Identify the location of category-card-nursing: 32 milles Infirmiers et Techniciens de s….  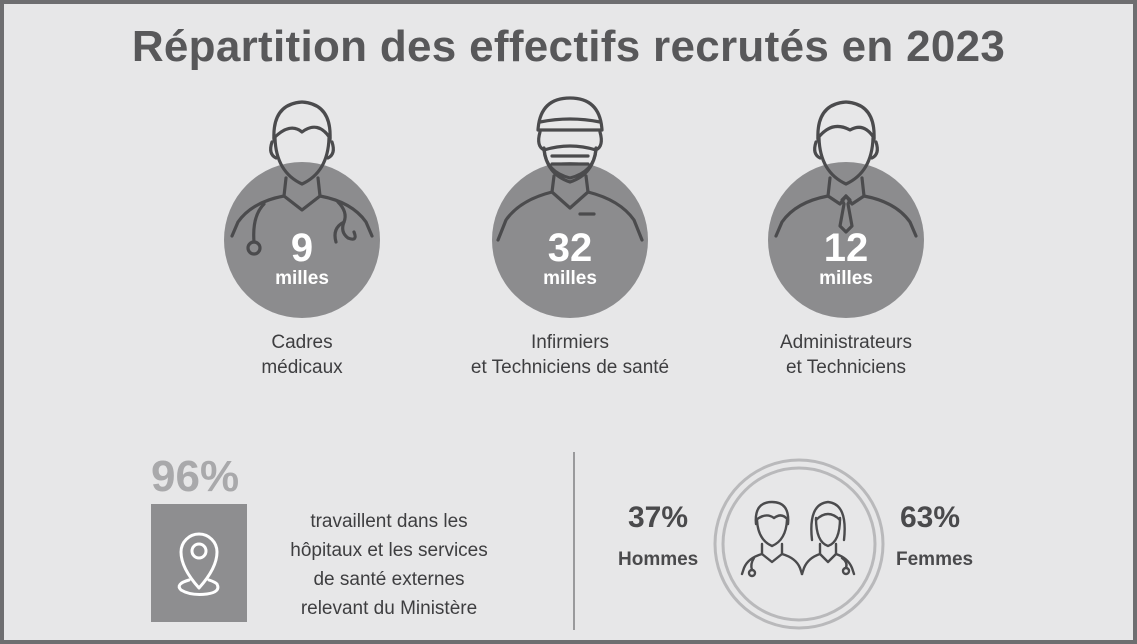
(570, 242).